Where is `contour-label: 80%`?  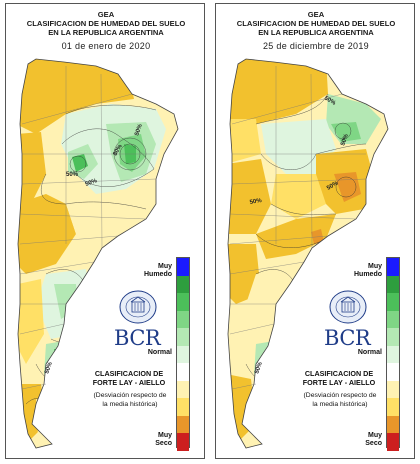
contour-label: 80% is located at coordinates (119, 150).